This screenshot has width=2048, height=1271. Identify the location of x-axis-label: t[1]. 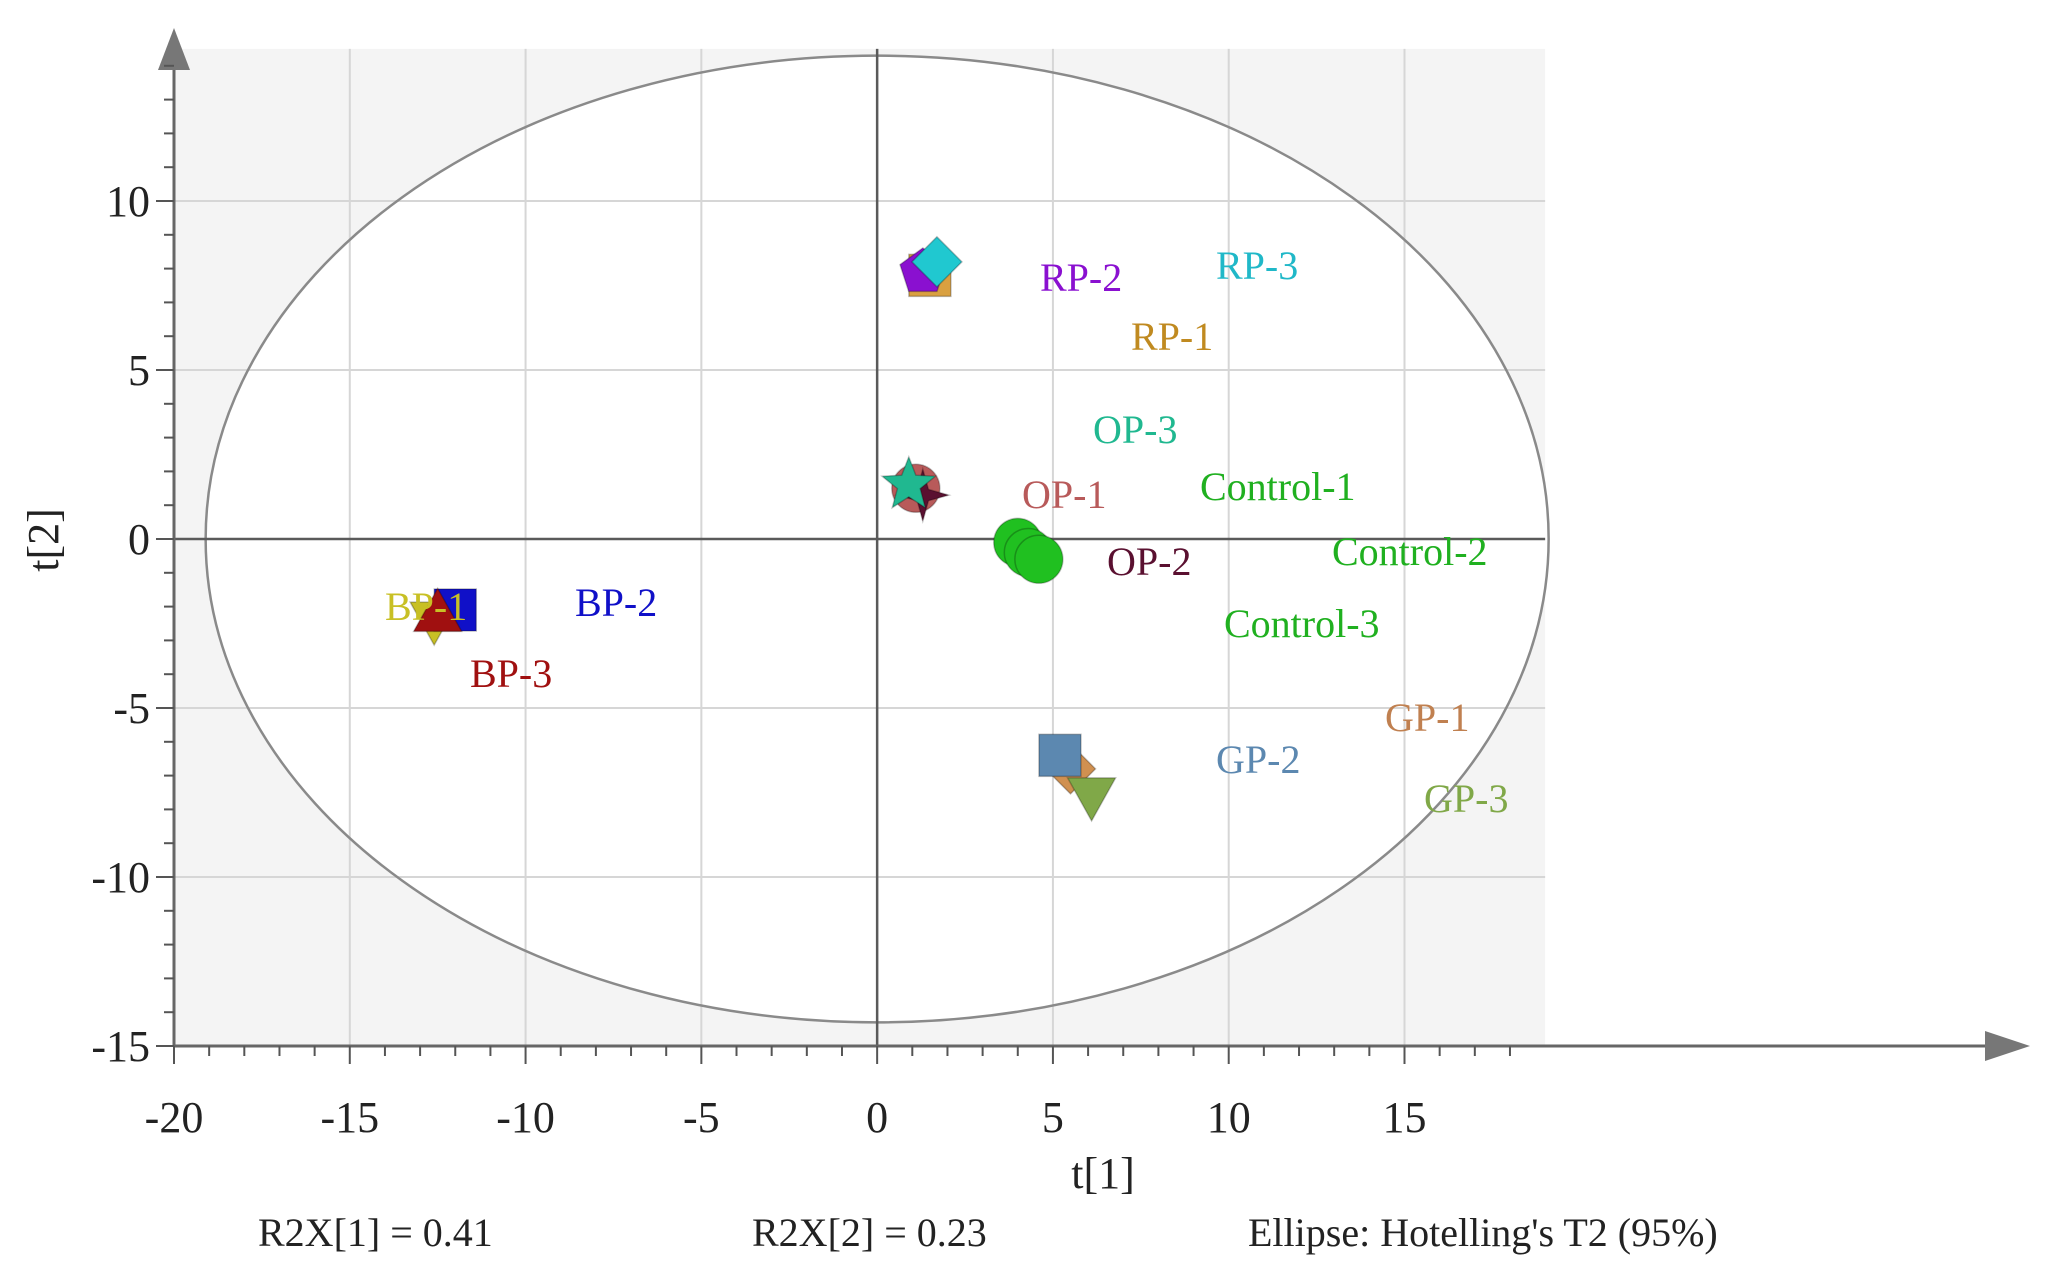
(1103, 1173).